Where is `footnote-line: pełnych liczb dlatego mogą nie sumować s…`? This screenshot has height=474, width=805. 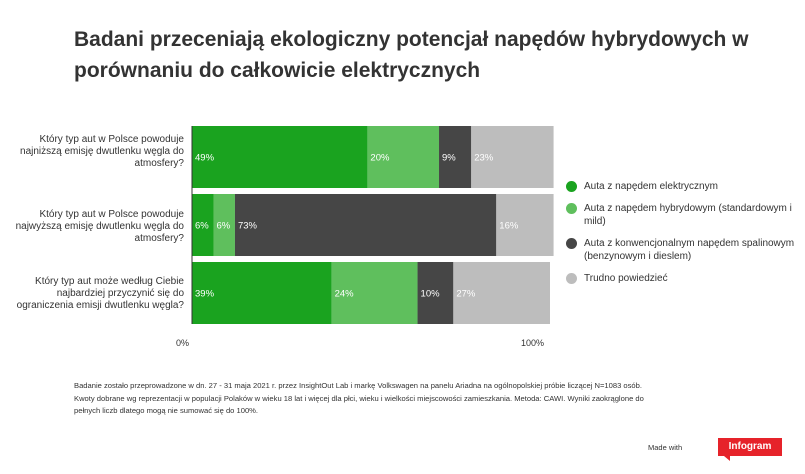
footnote-line: pełnych liczb dlatego mogą nie sumować s… is located at coordinates (166, 411).